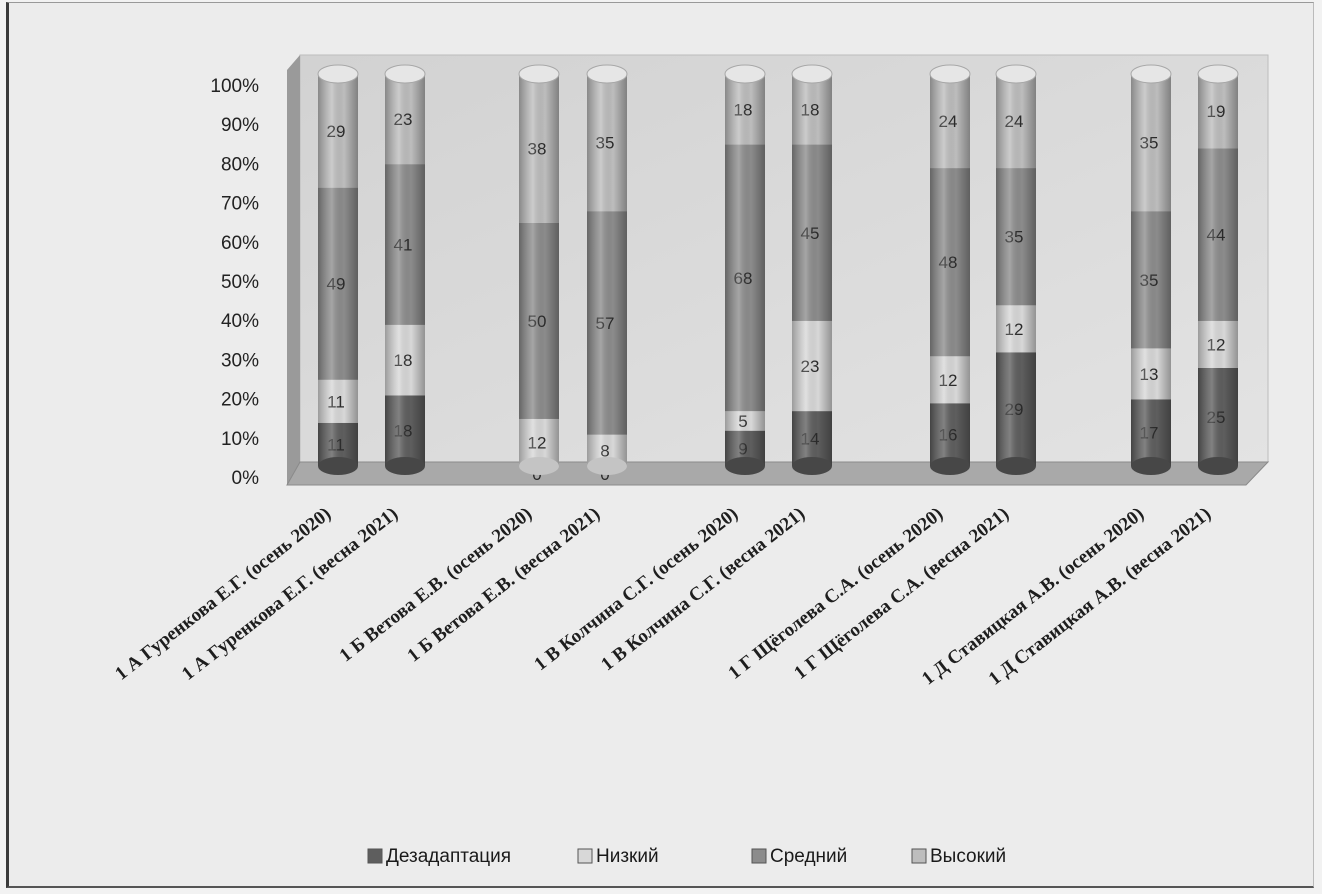  Describe the element at coordinates (240, 125) in the screenshot. I see `y-tick-label: 90%` at that location.